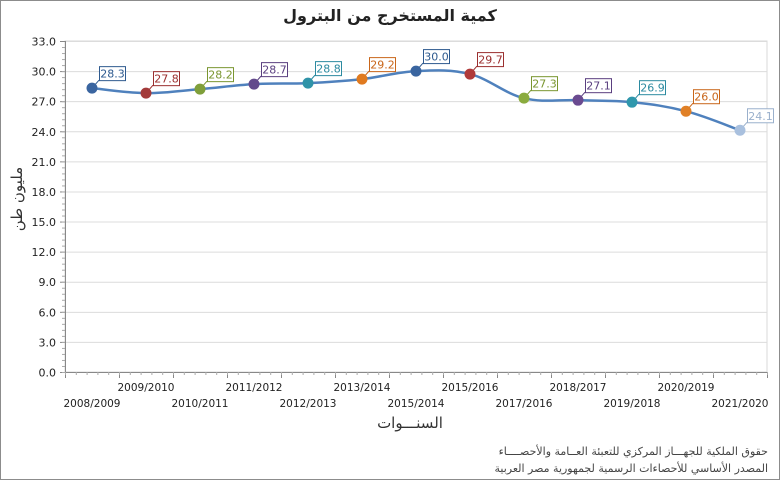 This screenshot has height=480, width=780. I want to click on x-tick-label: 2013/2014, so click(362, 388).